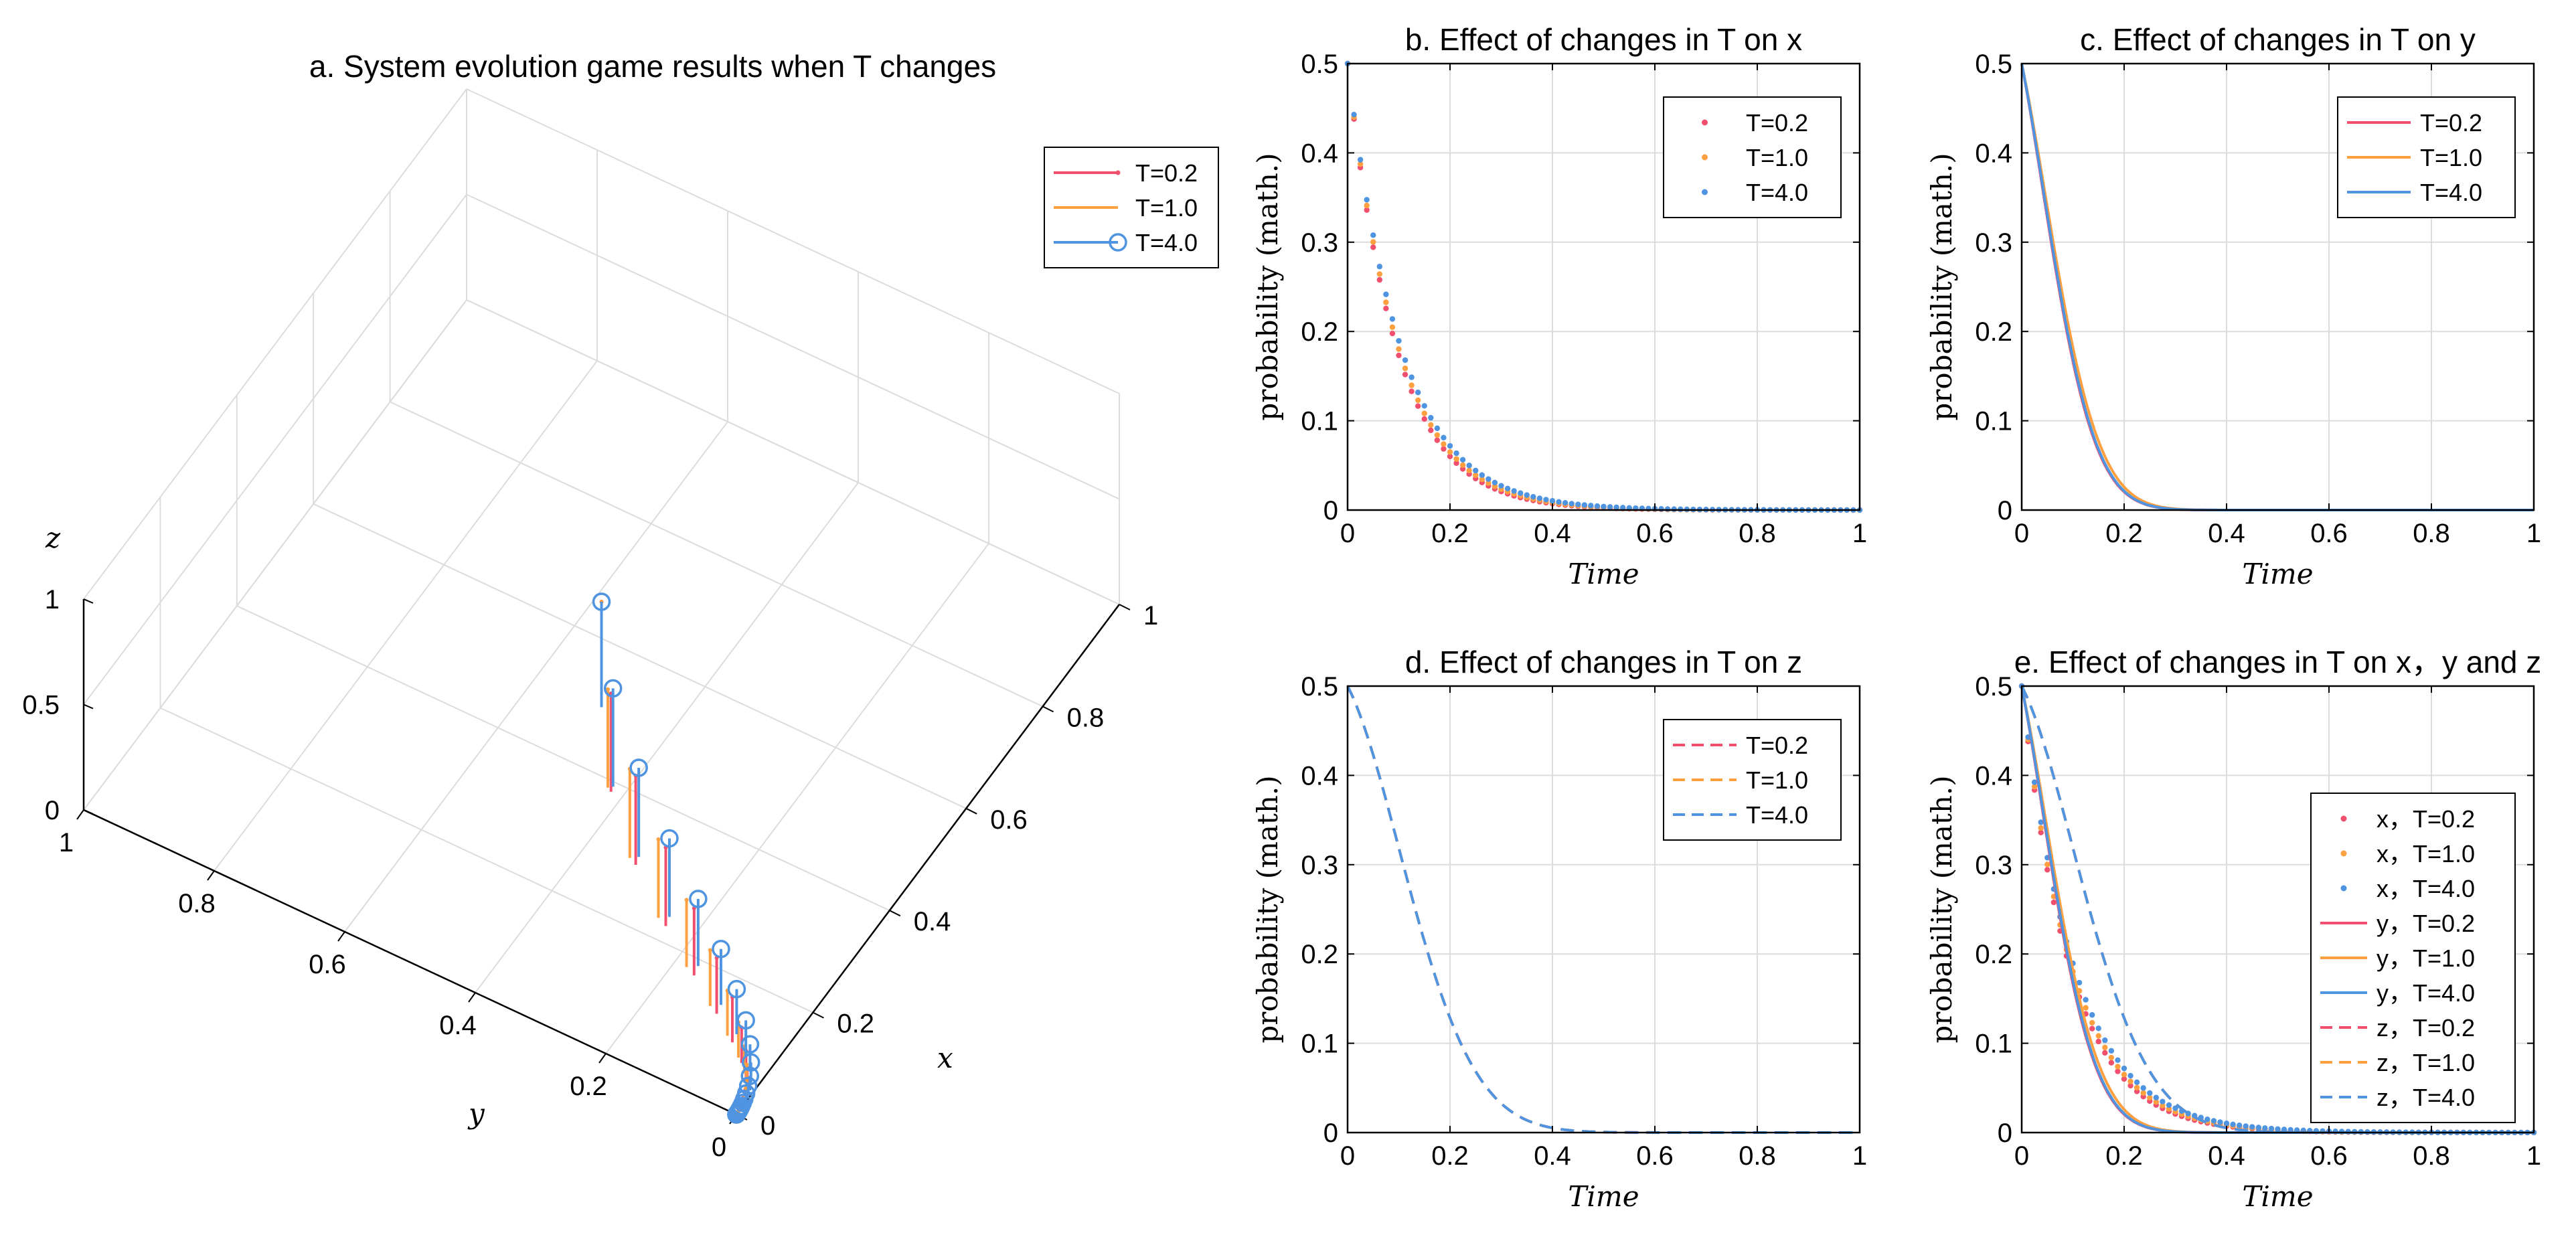 Image resolution: width=2576 pixels, height=1241 pixels. I want to click on legend-label: y，T=4.0, so click(2426, 993).